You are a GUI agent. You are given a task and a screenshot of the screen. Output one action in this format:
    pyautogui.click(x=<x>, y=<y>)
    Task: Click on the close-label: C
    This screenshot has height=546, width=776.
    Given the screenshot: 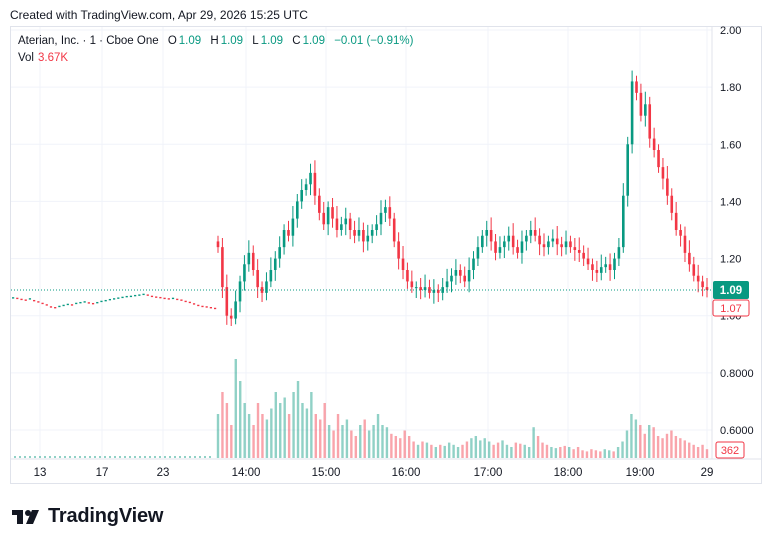 What is the action you would take?
    pyautogui.click(x=296, y=41)
    